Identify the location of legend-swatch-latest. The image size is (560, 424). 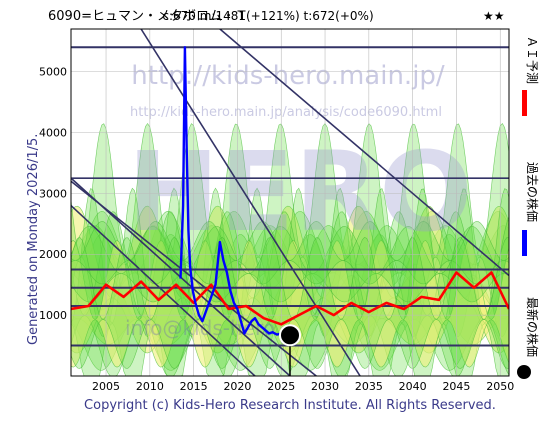
(524, 372).